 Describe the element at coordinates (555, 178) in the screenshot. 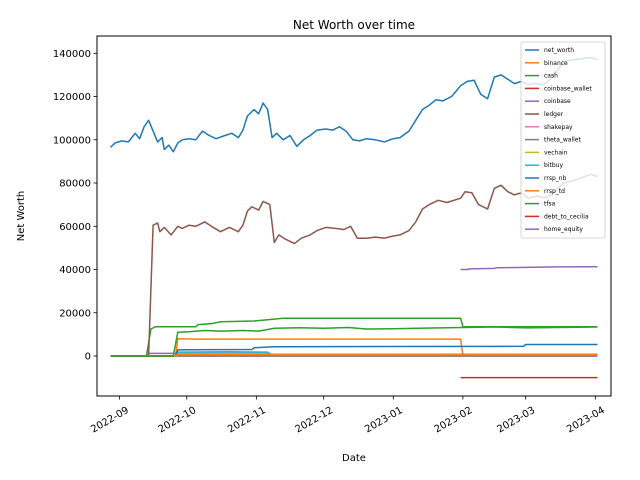

I see `legend-label: rrsp_nb` at that location.